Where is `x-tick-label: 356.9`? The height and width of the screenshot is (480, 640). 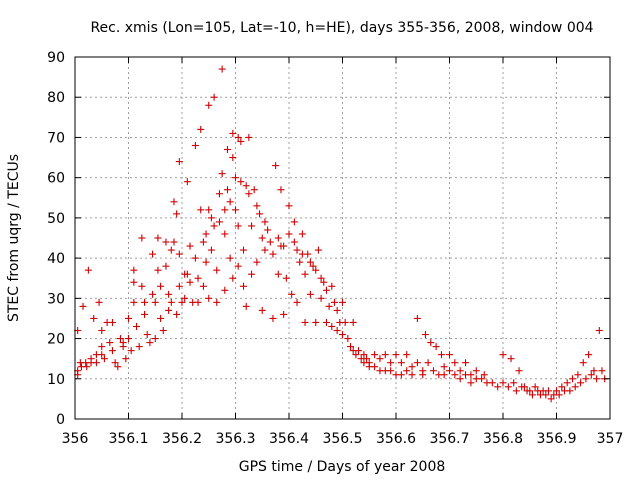 x-tick-label: 356.9 is located at coordinates (556, 439).